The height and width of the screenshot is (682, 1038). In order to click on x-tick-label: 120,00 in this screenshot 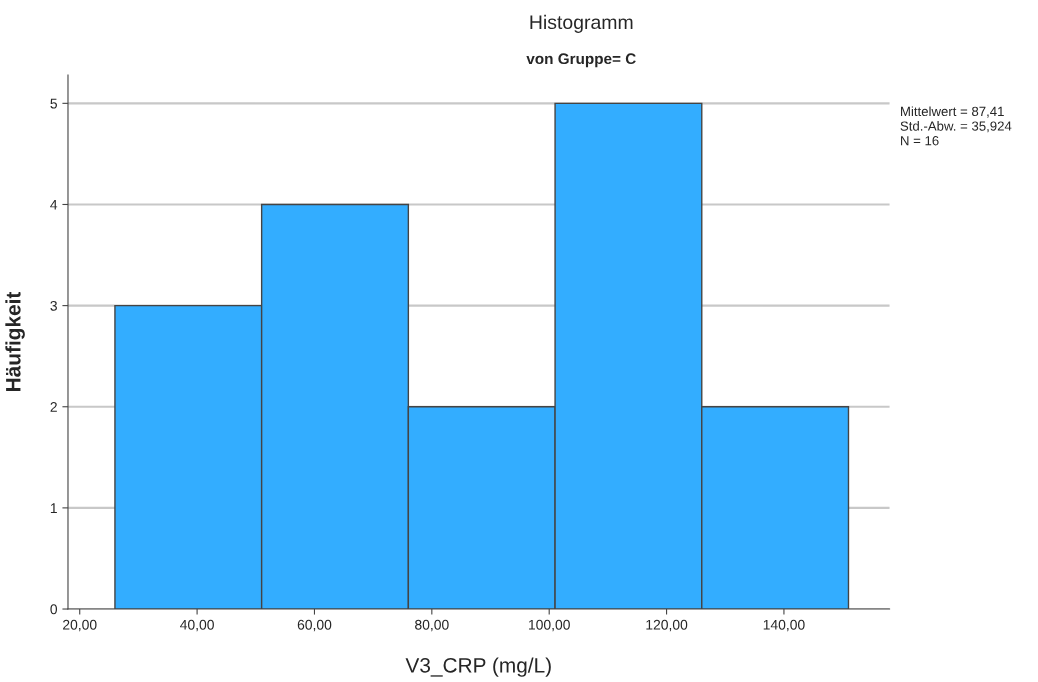, I will do `click(667, 625)`.